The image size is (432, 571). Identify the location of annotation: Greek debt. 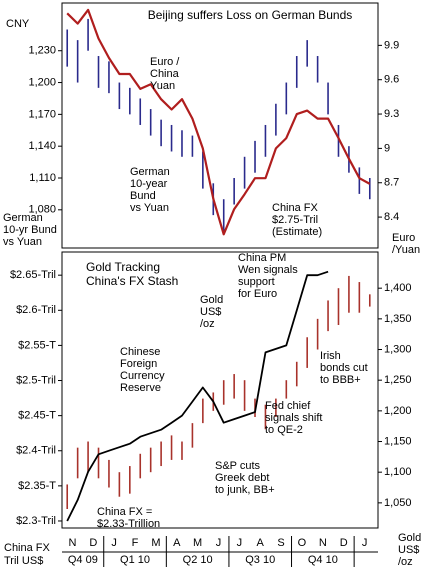
(242, 478).